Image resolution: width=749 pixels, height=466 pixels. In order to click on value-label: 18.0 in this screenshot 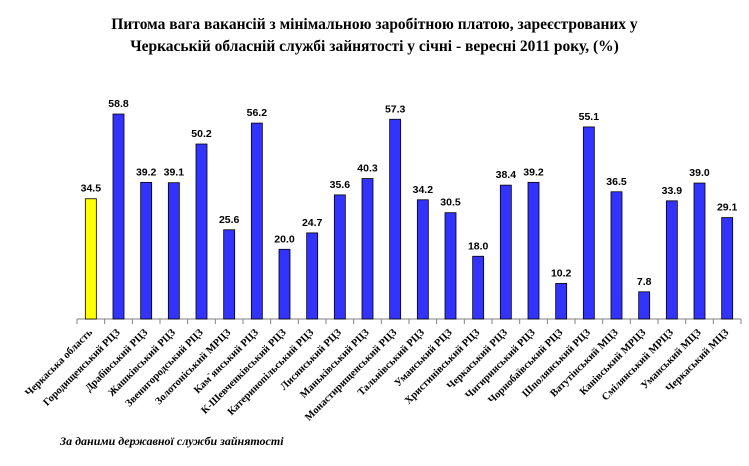, I will do `click(478, 246)`.